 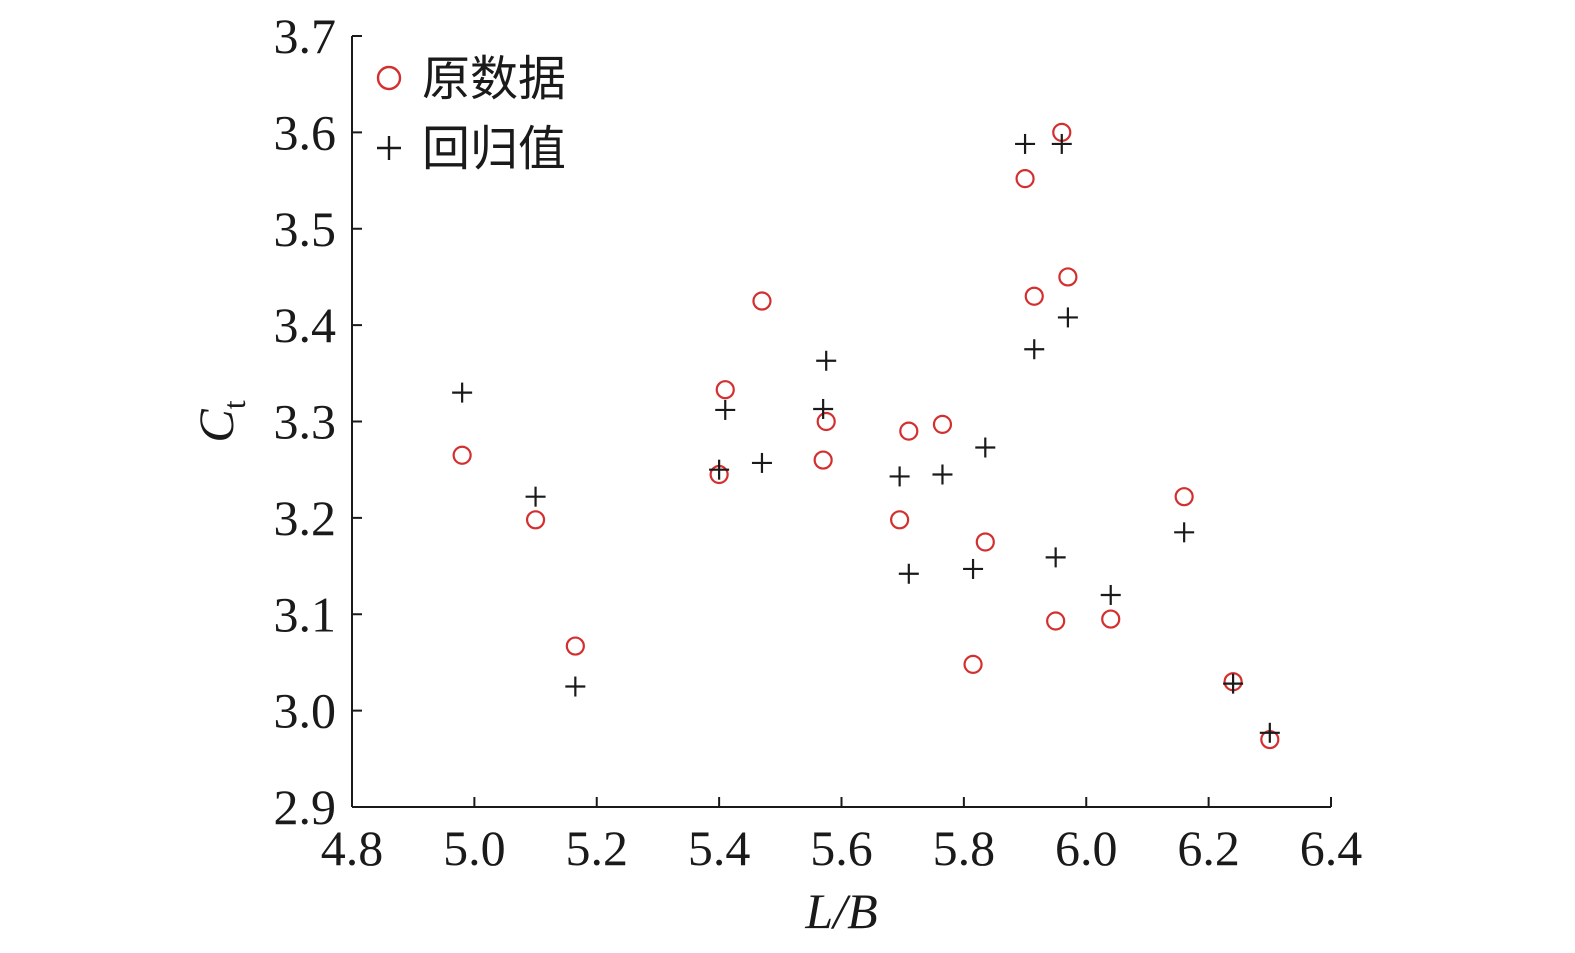 What do you see at coordinates (841, 848) in the screenshot?
I see `x-tick-label: 5.6` at bounding box center [841, 848].